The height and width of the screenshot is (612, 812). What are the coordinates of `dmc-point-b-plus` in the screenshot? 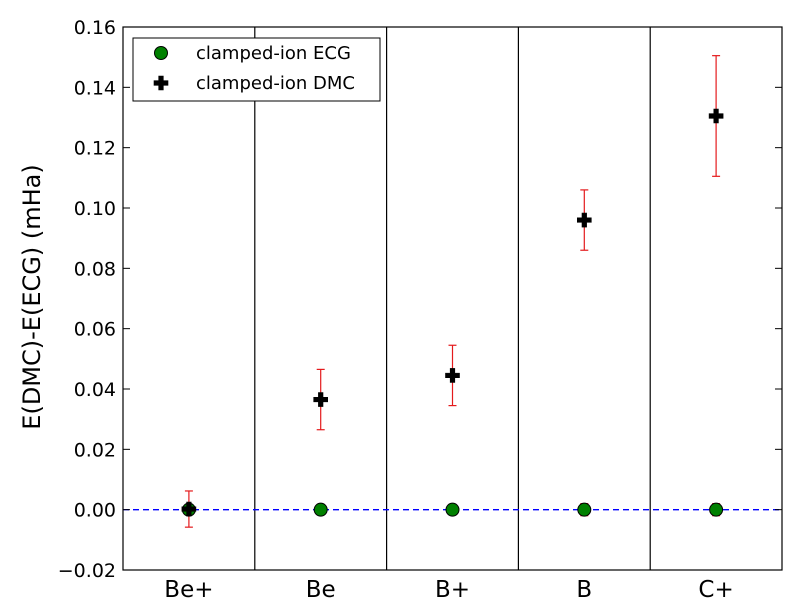 It's located at (452, 375).